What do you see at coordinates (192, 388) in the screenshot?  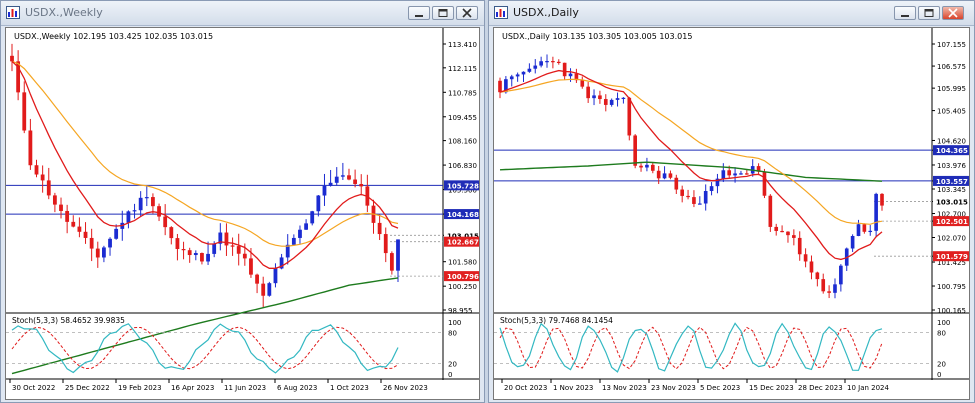 I see `date-tick-label: 16 Apr 2023` at bounding box center [192, 388].